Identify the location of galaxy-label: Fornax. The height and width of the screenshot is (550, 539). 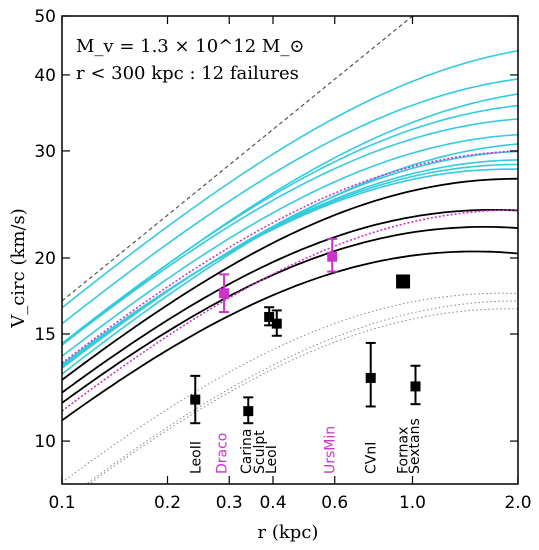
(403, 450).